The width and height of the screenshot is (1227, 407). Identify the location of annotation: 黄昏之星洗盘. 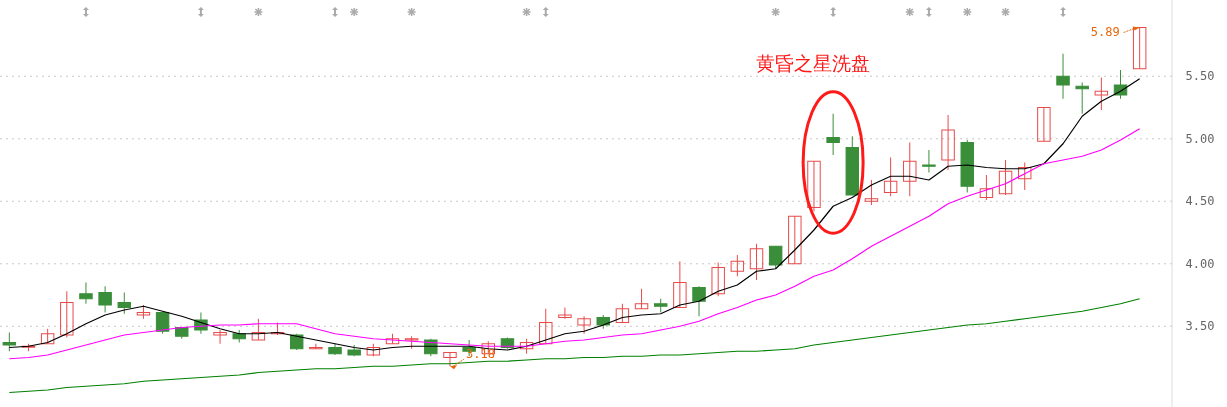
(813, 62).